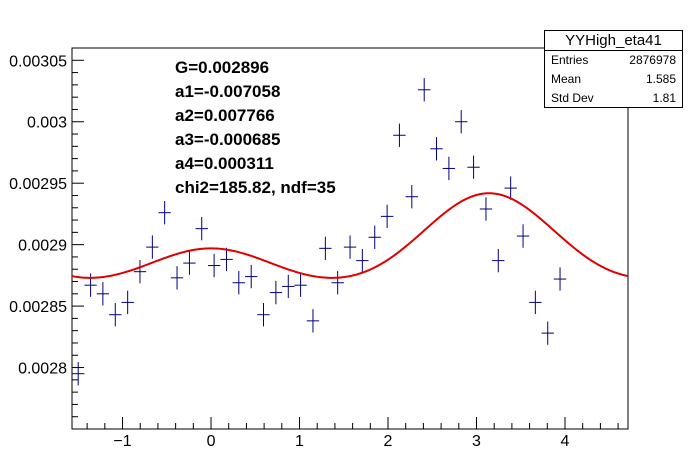 This screenshot has width=698, height=476. What do you see at coordinates (227, 91) in the screenshot?
I see `fit-param-a1: a1=-0.007058` at bounding box center [227, 91].